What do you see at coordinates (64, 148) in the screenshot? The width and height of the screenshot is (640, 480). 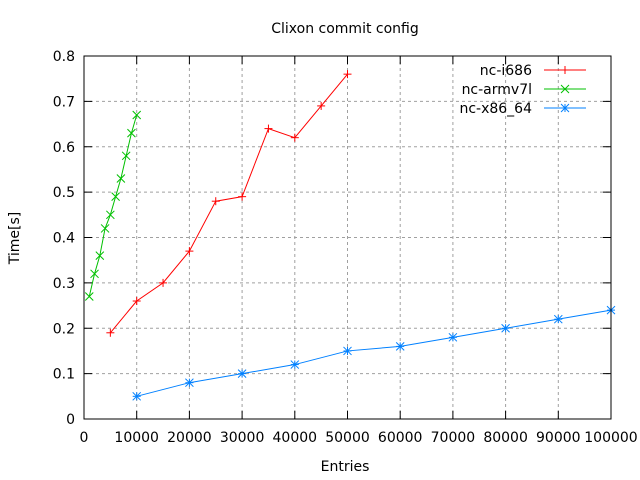 I see `y-tick-label: 0.6` at bounding box center [64, 148].